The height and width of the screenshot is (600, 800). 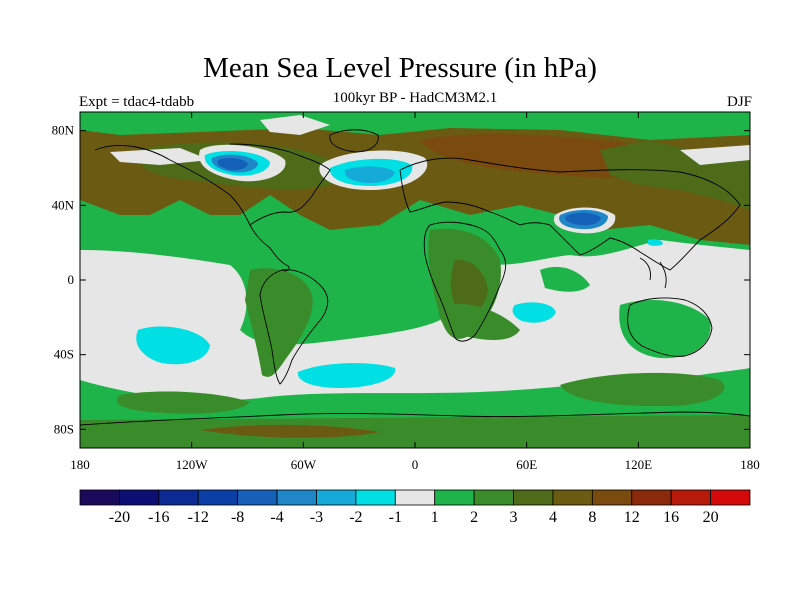 I want to click on colorbar-label: 8, so click(x=592, y=517).